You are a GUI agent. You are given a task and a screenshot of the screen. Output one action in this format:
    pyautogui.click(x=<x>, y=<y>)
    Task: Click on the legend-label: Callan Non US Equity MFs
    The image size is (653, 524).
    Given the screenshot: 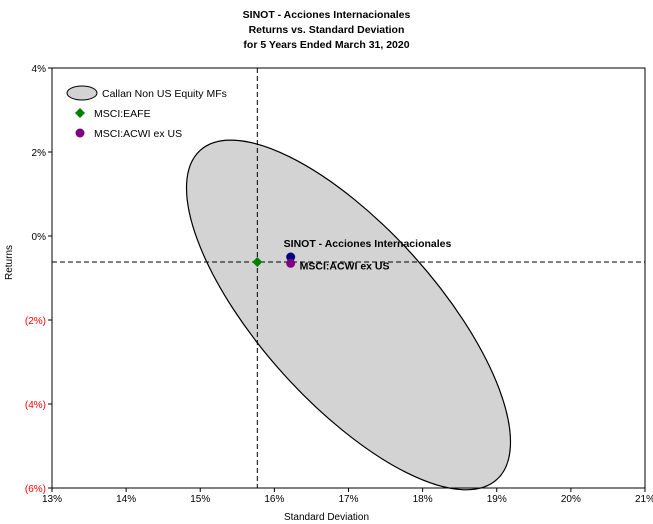 What is the action you would take?
    pyautogui.click(x=164, y=94)
    